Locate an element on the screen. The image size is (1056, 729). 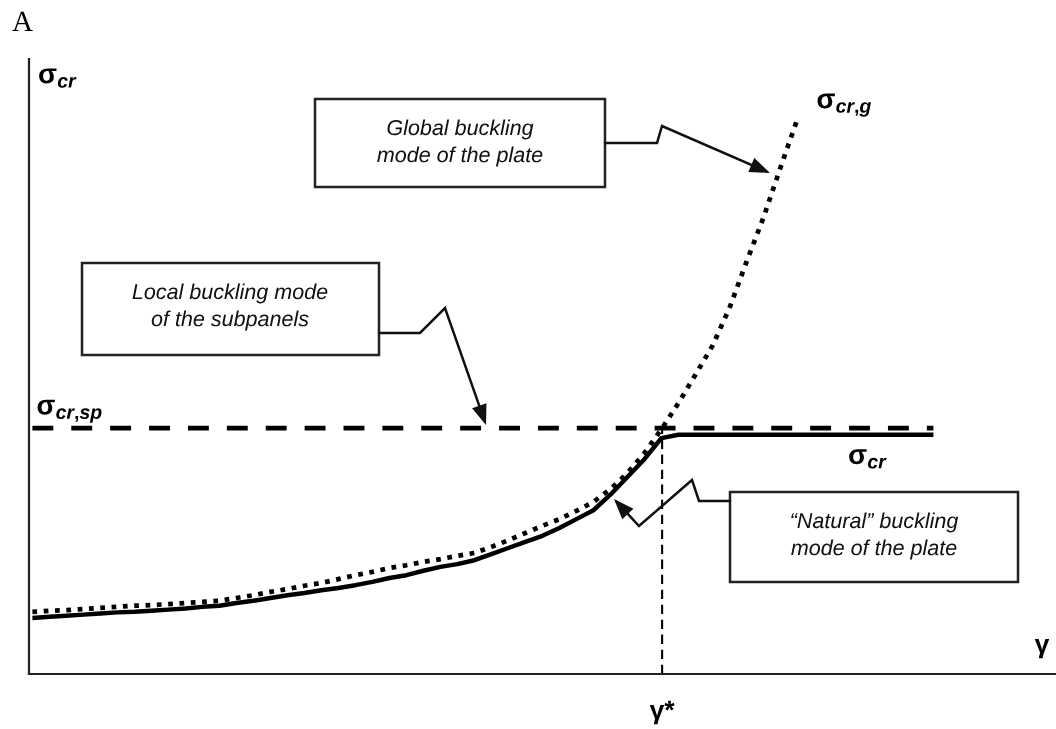
chart-title: A is located at coordinates (22, 21).